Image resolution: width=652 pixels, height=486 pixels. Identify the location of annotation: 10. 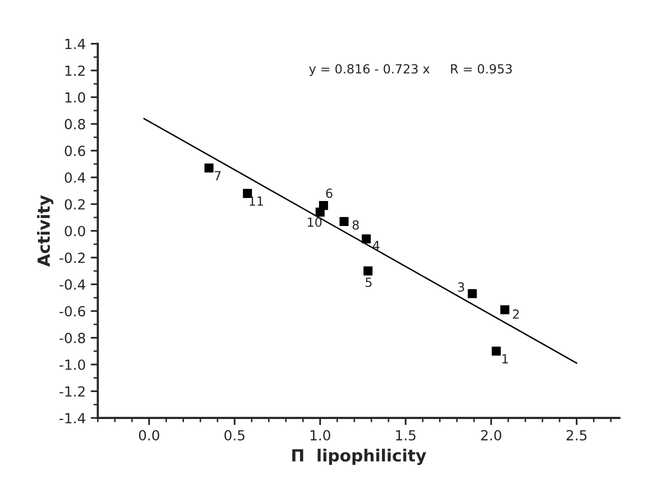
(315, 222).